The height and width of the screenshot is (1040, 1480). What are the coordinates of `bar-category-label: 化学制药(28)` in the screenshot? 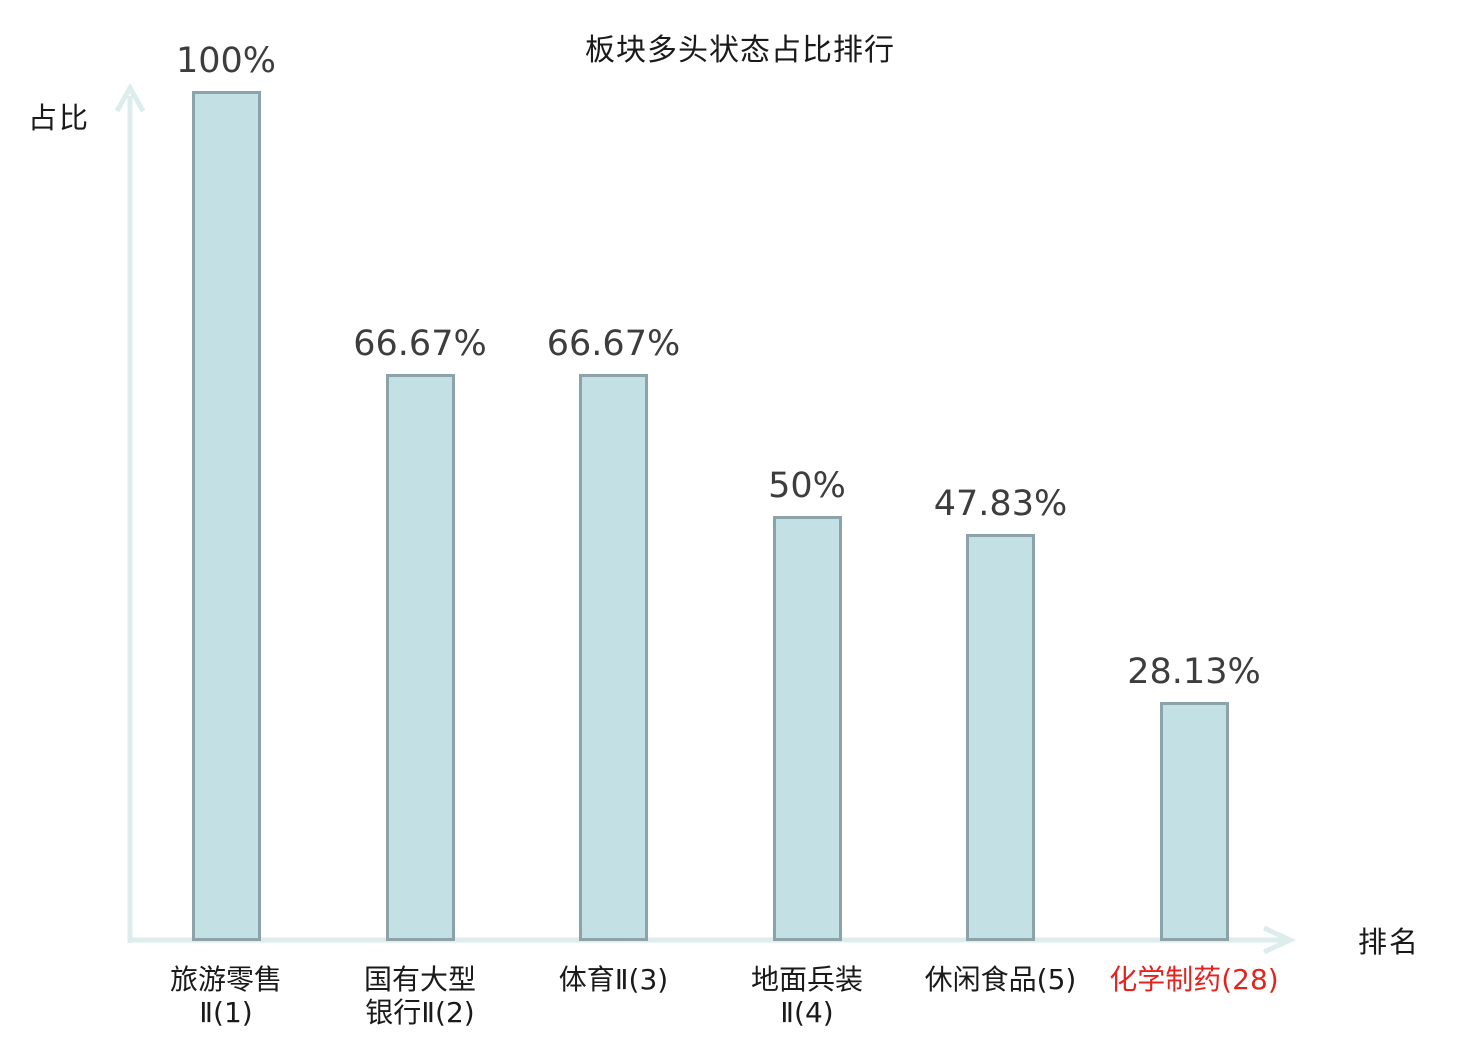 It's located at (1194, 979).